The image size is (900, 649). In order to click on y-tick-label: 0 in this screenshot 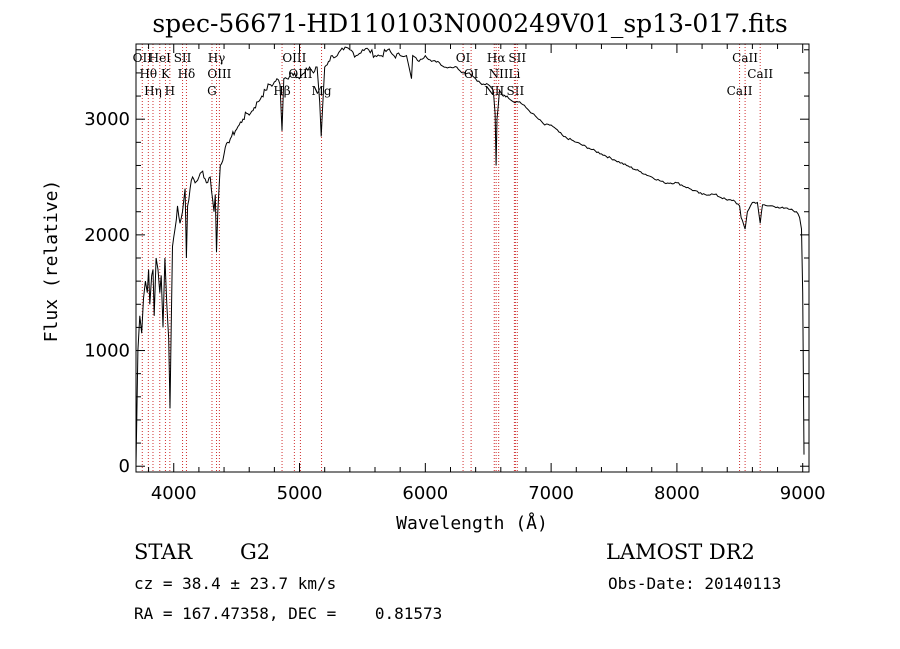, I will do `click(124, 466)`.